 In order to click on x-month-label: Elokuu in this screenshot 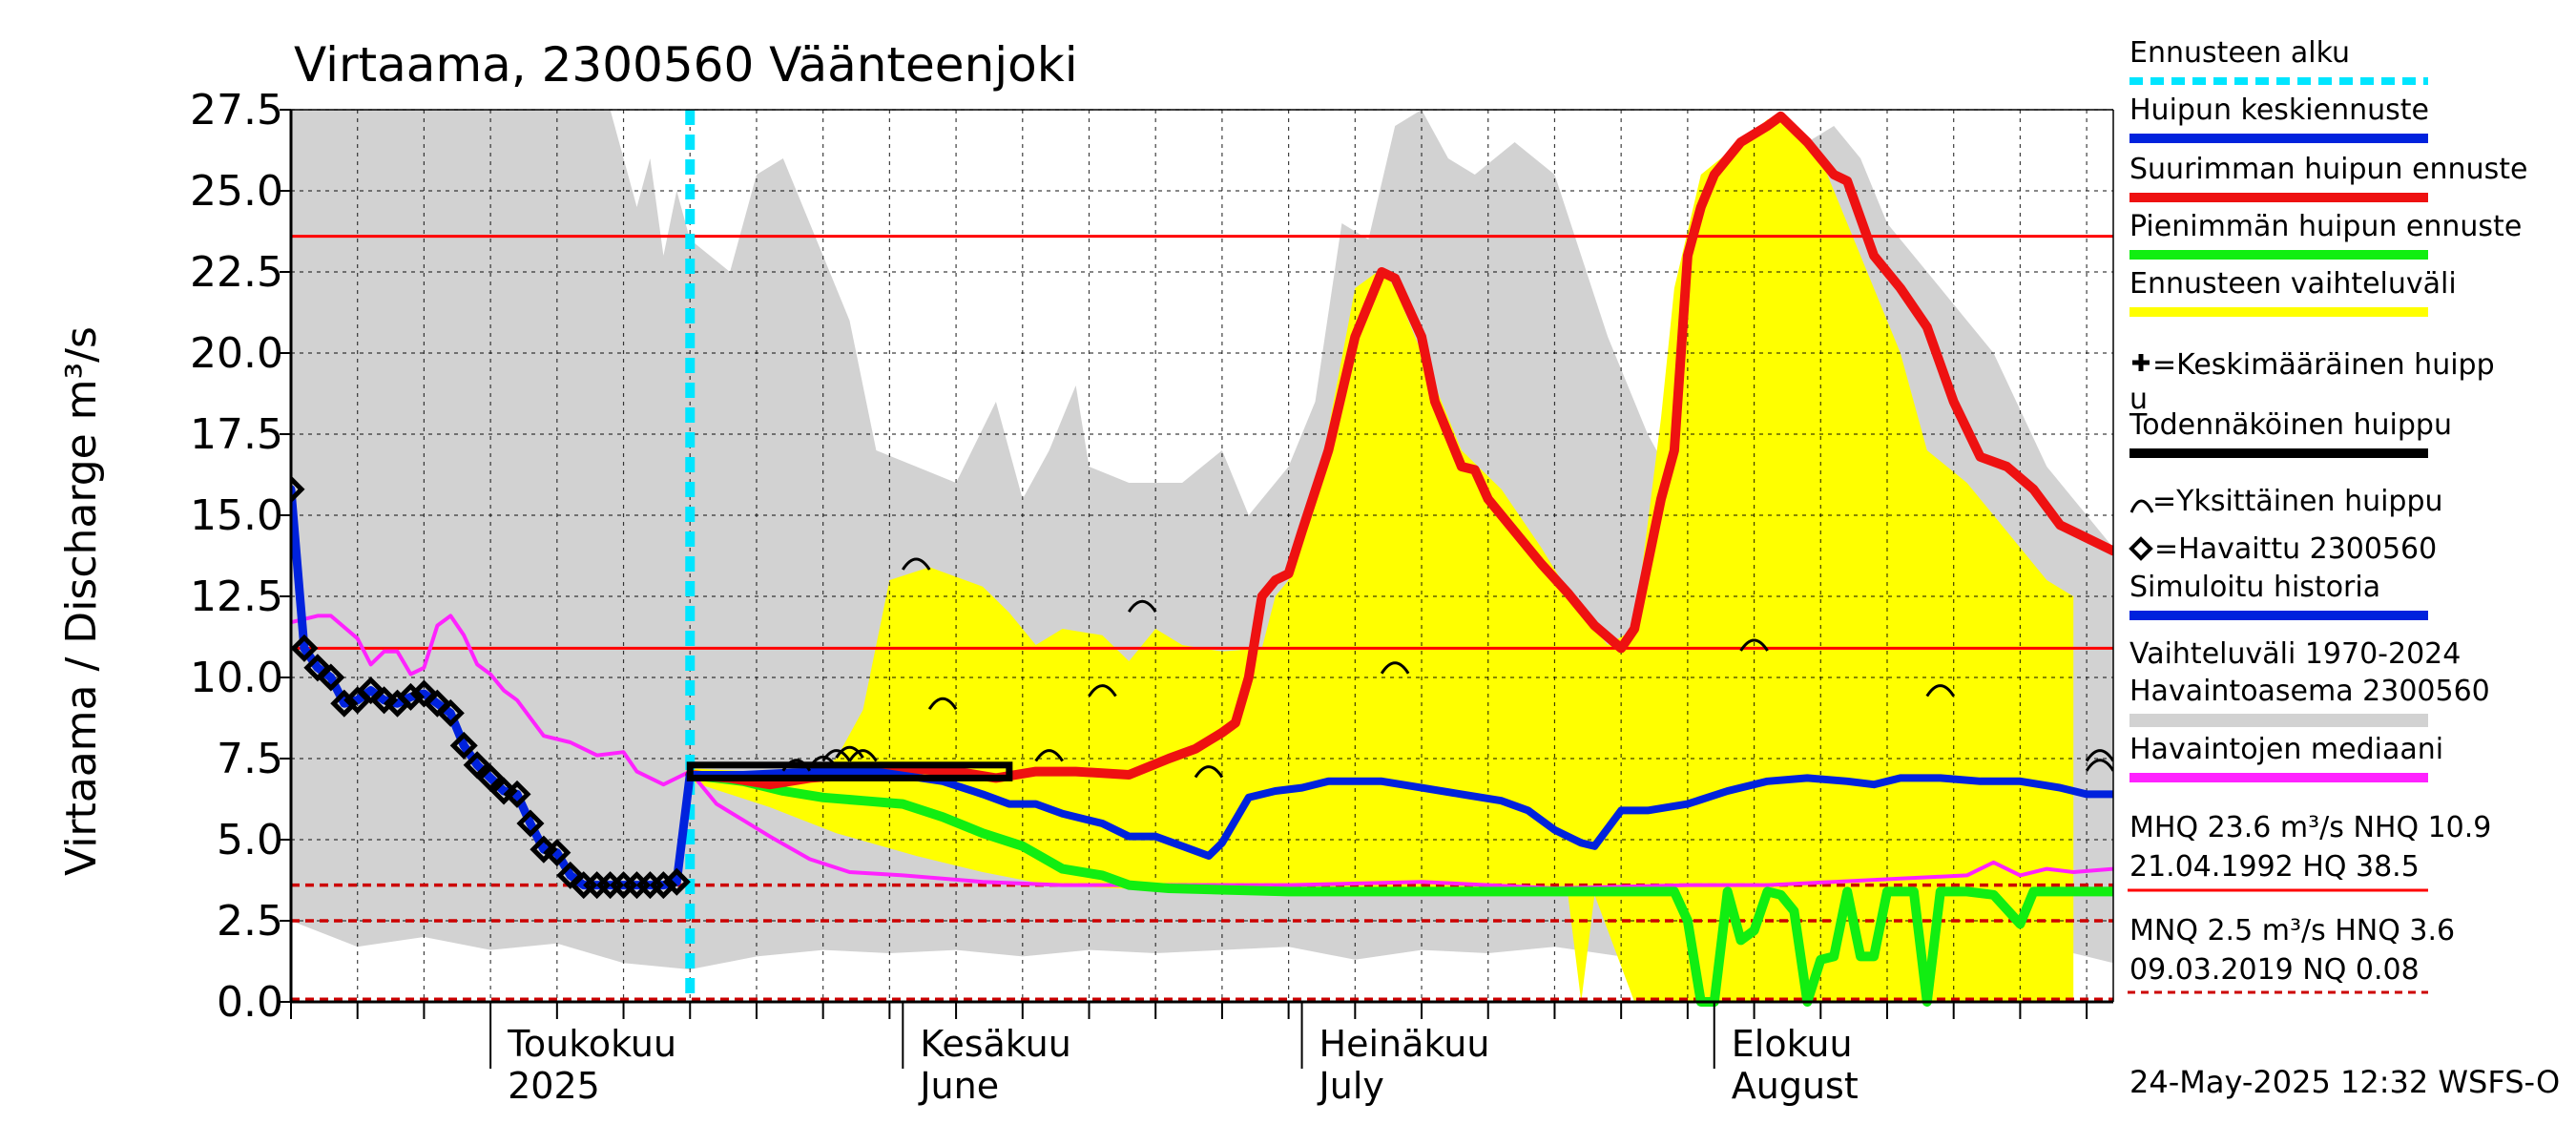, I will do `click(1792, 1044)`.